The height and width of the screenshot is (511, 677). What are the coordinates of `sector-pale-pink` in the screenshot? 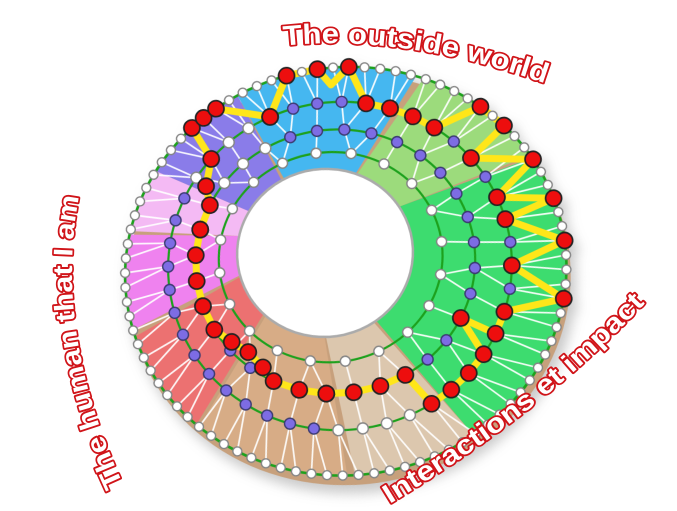 It's located at (188, 205).